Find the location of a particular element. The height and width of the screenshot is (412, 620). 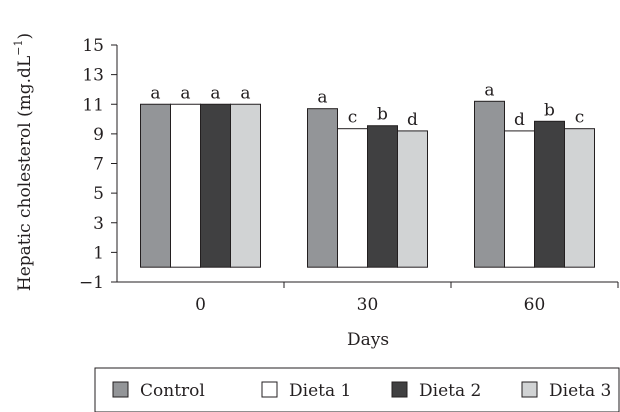

y-tick-label: −1 is located at coordinates (91, 283).